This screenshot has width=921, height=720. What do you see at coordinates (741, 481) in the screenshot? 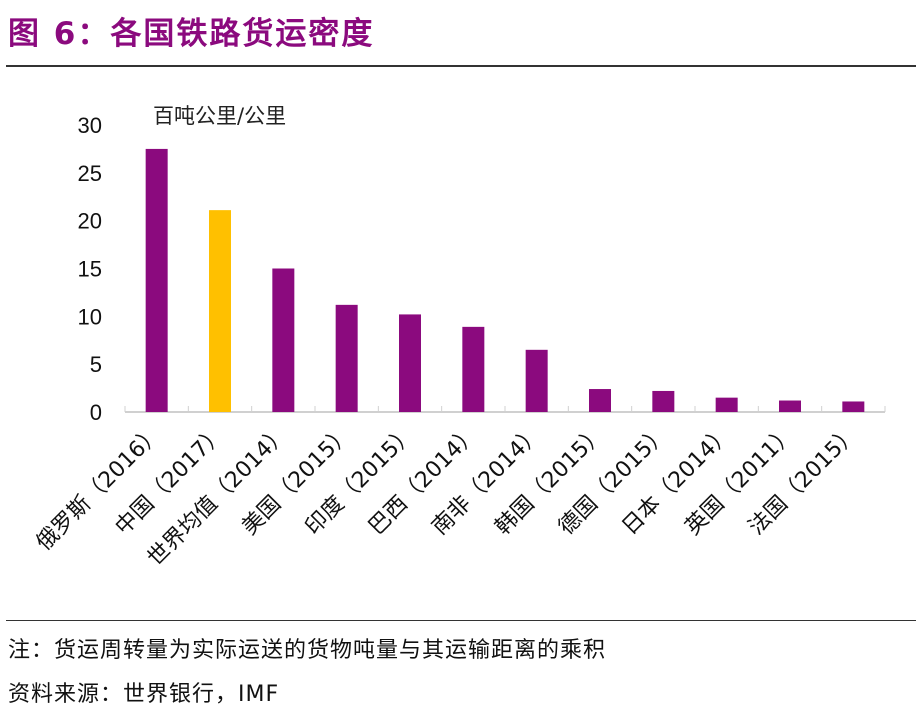
I see `x-tick-label: 英国（2011）` at bounding box center [741, 481].